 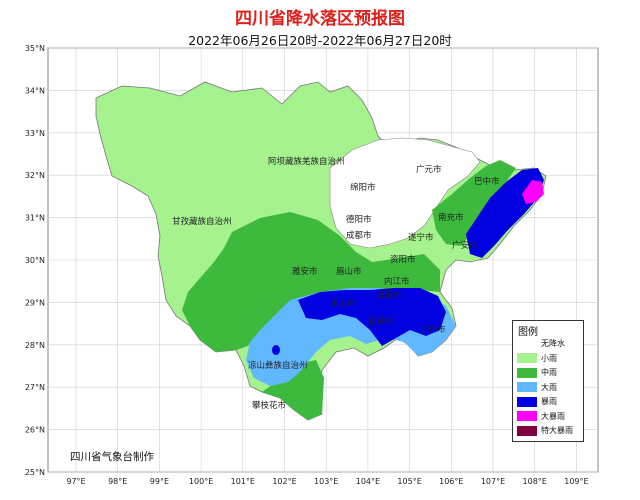 I want to click on latitude-tick-label: 26°N, so click(x=35, y=430).